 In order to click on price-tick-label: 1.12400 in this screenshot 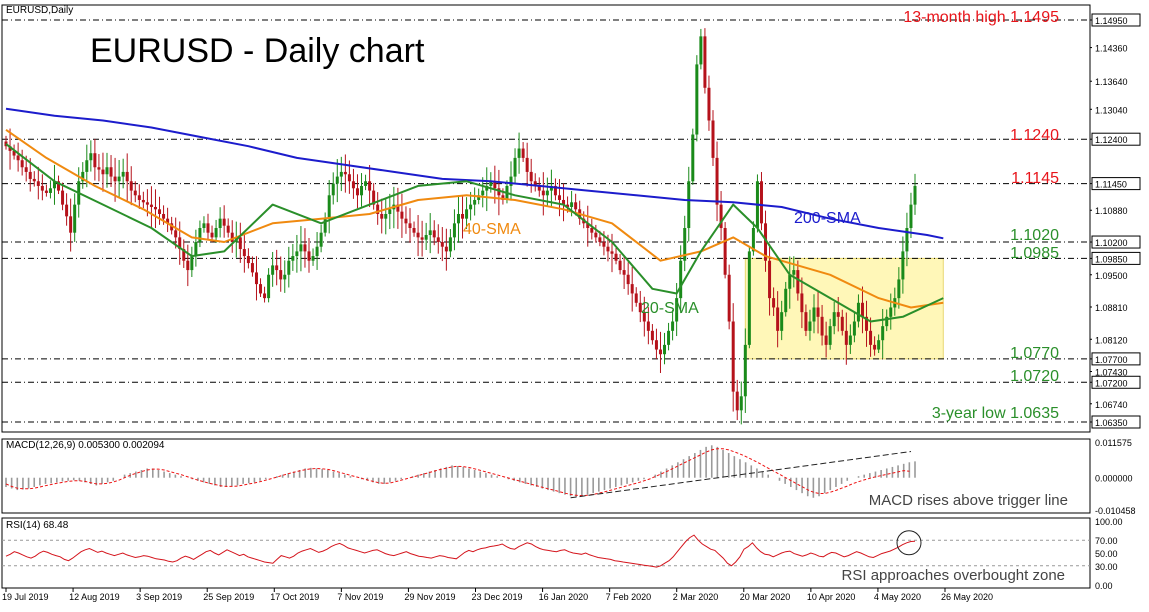, I will do `click(1111, 140)`.